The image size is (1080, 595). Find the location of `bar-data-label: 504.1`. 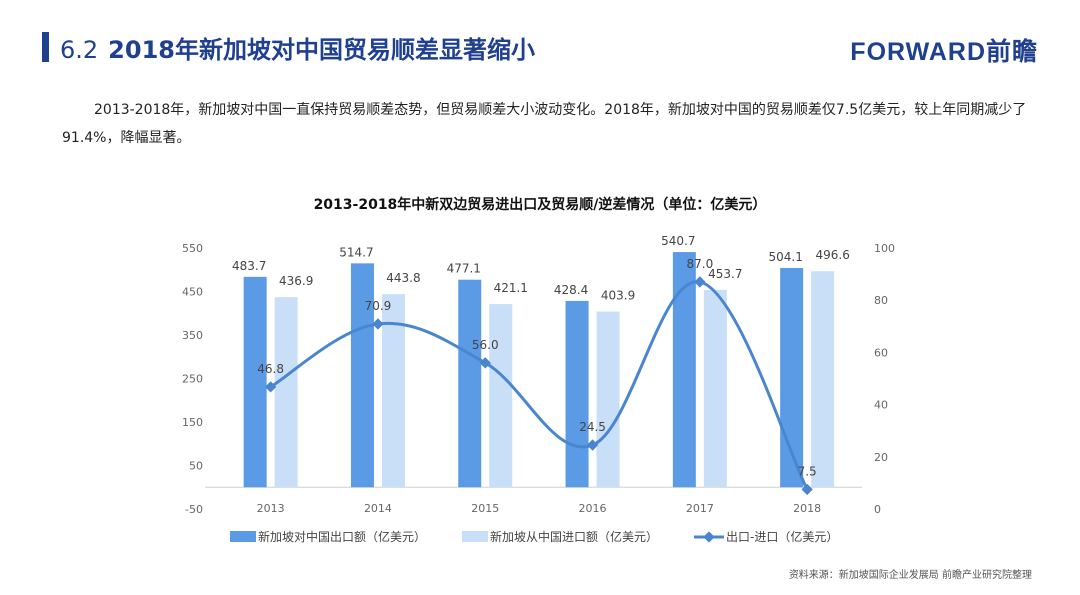

bar-data-label: 504.1 is located at coordinates (785, 257).